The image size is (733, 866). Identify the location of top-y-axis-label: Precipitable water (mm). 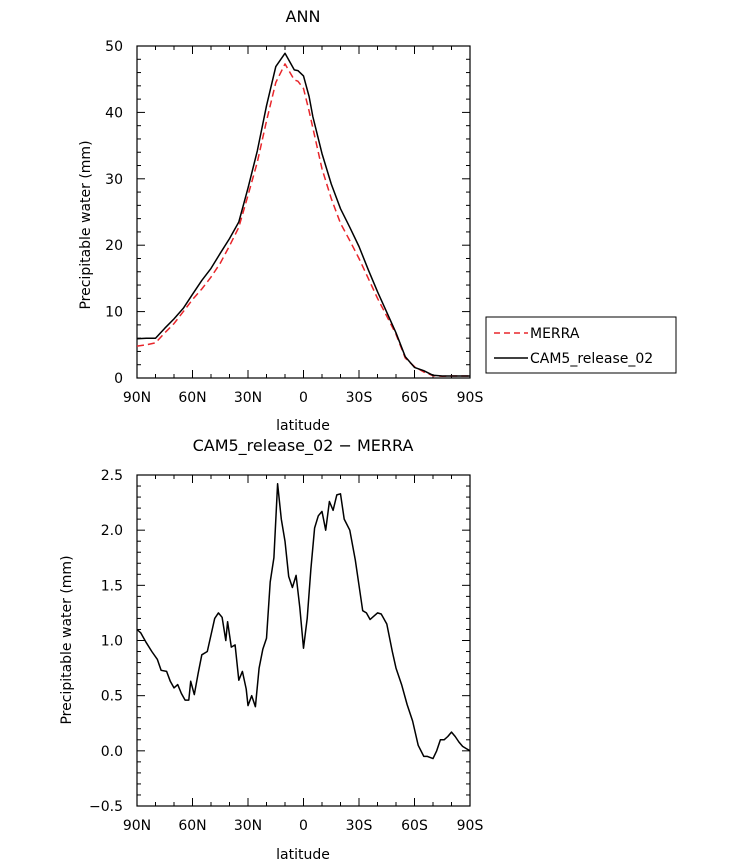
(86, 224).